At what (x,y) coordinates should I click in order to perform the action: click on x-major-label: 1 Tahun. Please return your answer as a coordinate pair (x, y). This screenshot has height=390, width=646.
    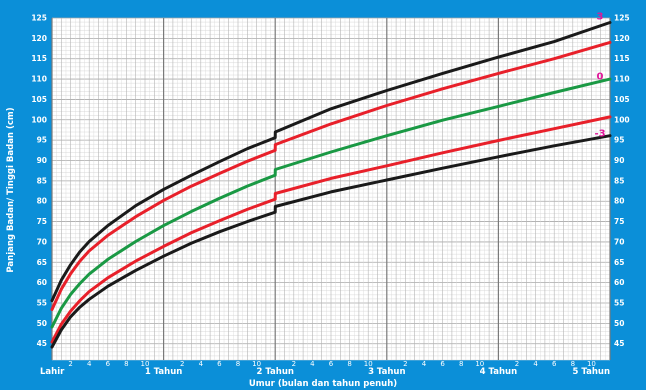
    Looking at the image, I should click on (163, 372).